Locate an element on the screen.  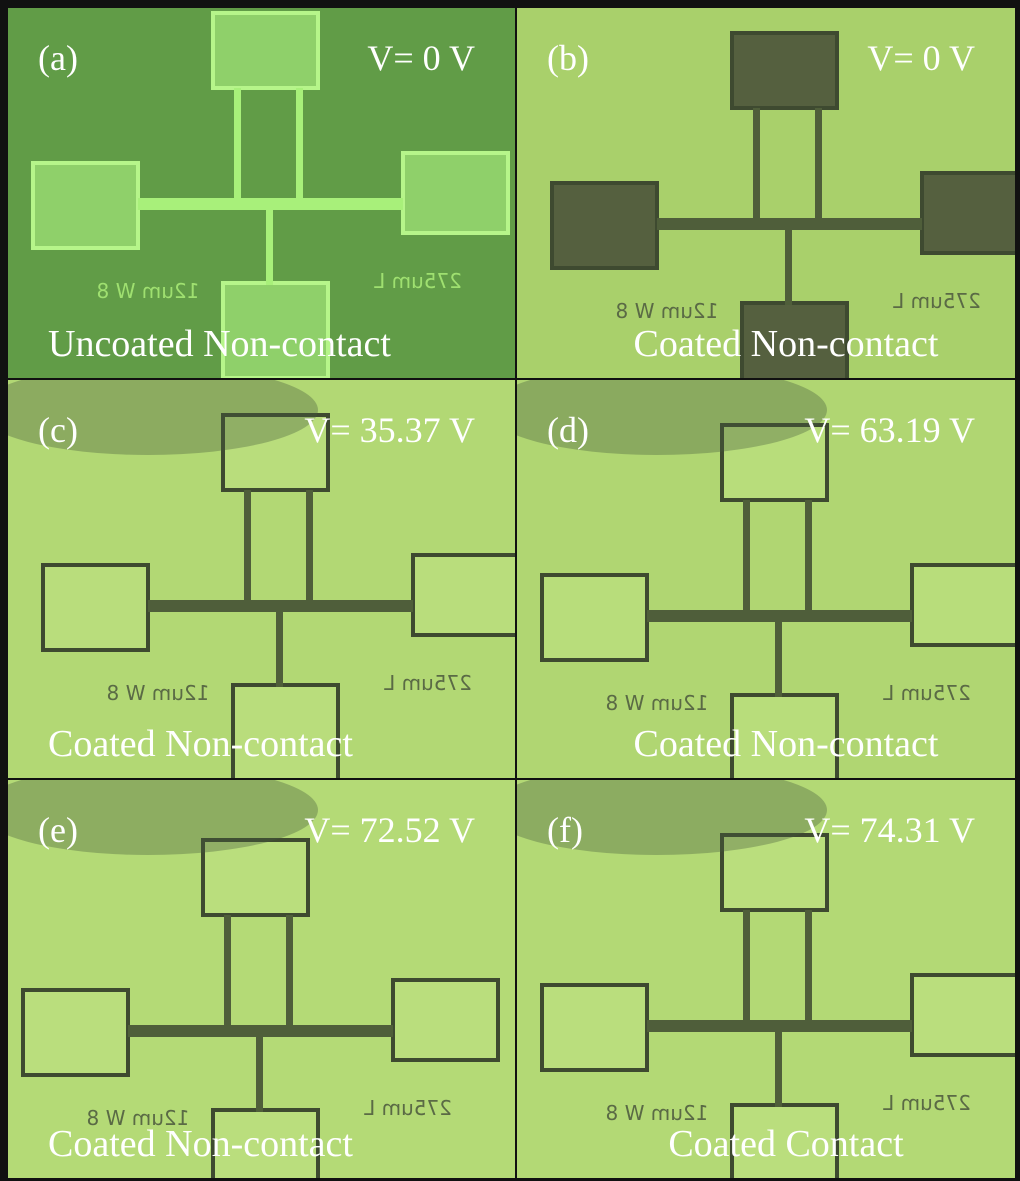
voltage-label: V= 0 V is located at coordinates (921, 58).